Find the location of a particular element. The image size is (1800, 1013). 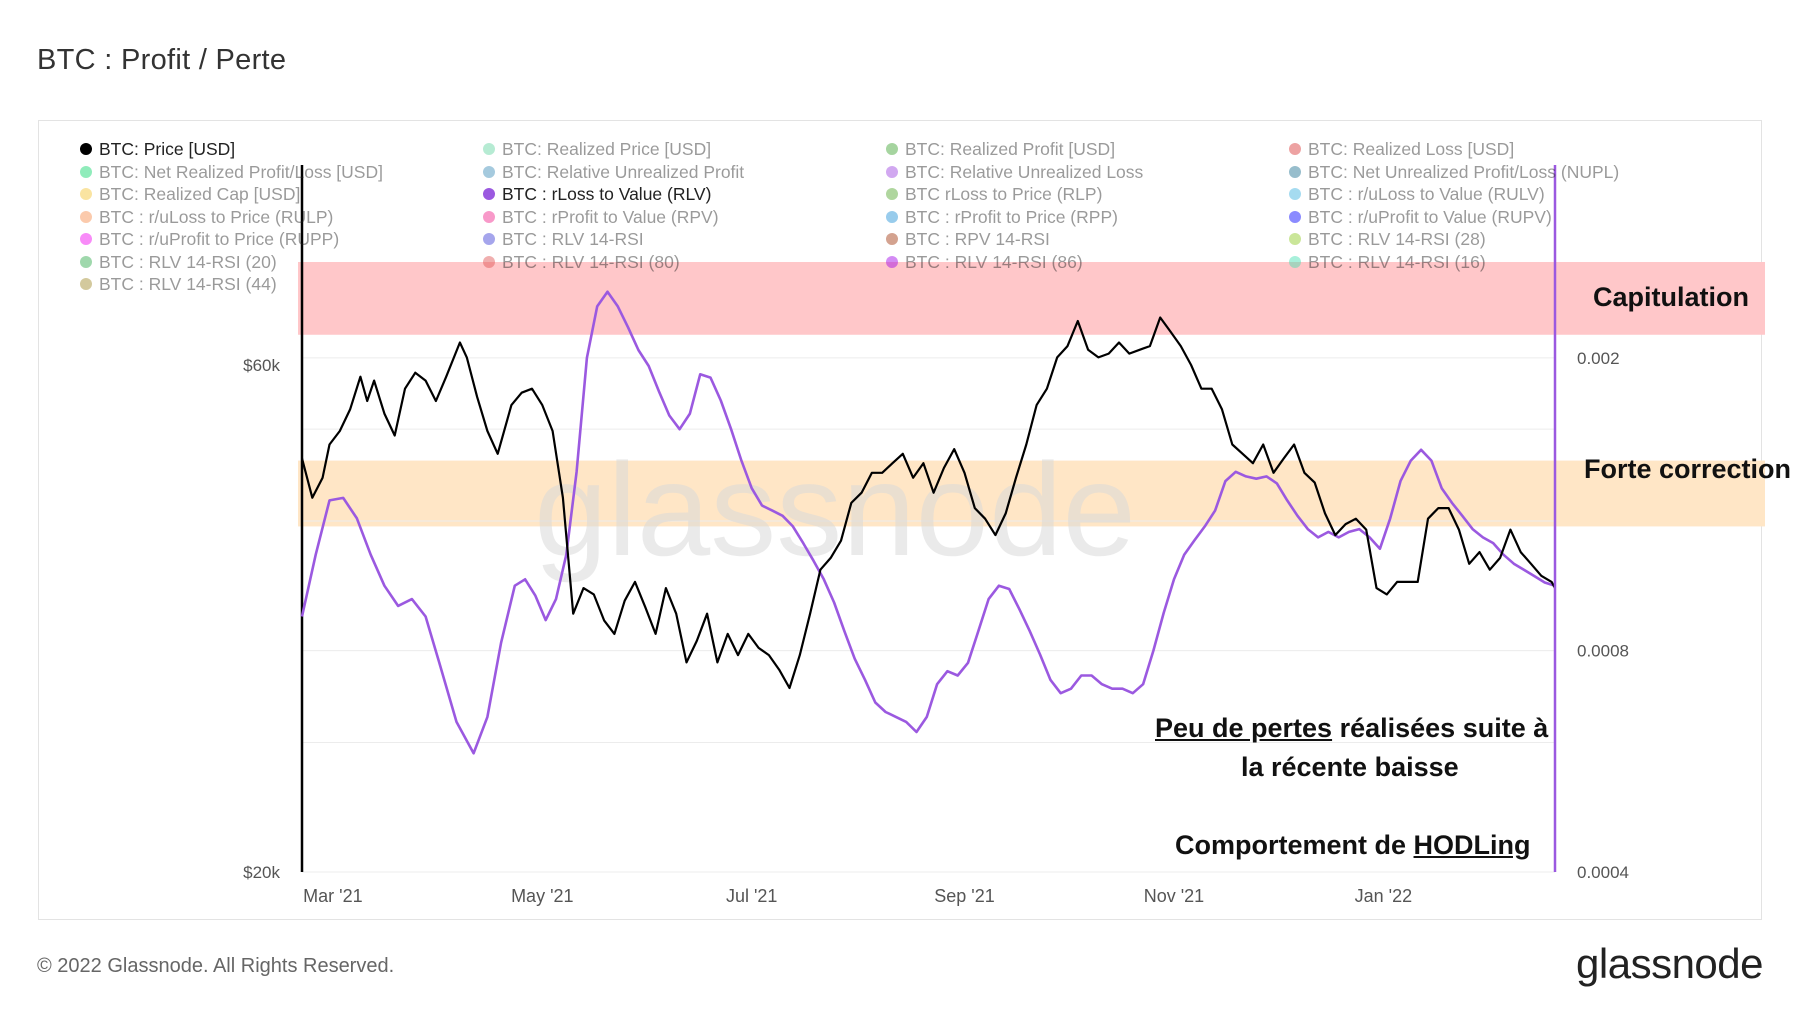

legend-label: BTC : RLV 14-RSI (80) is located at coordinates (591, 261).